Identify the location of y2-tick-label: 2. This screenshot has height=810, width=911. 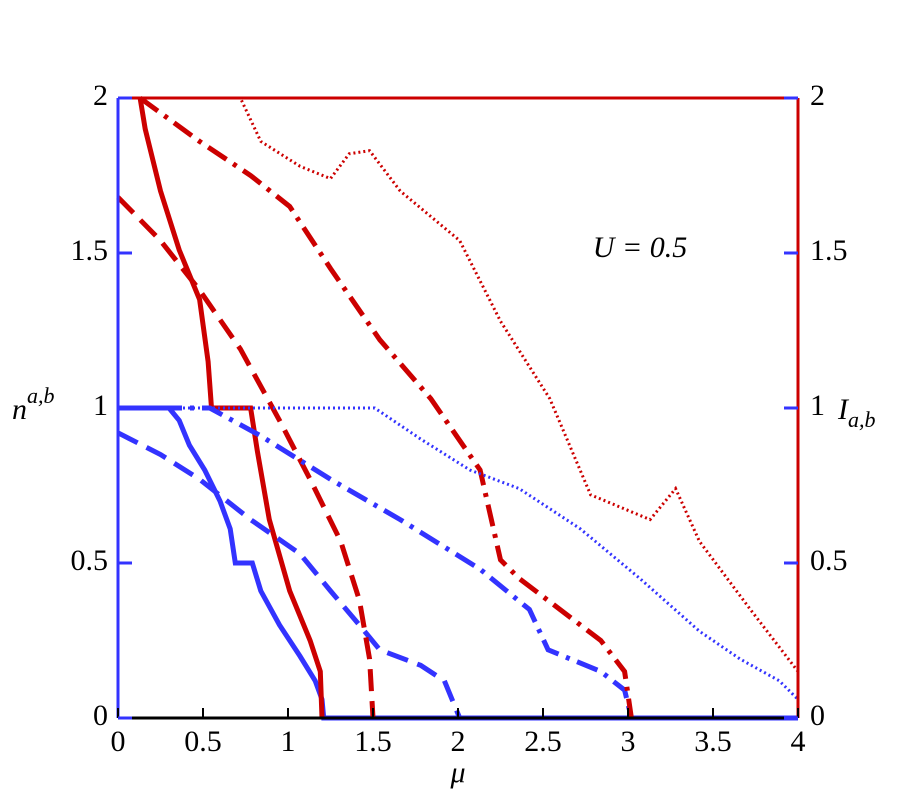
(817, 95).